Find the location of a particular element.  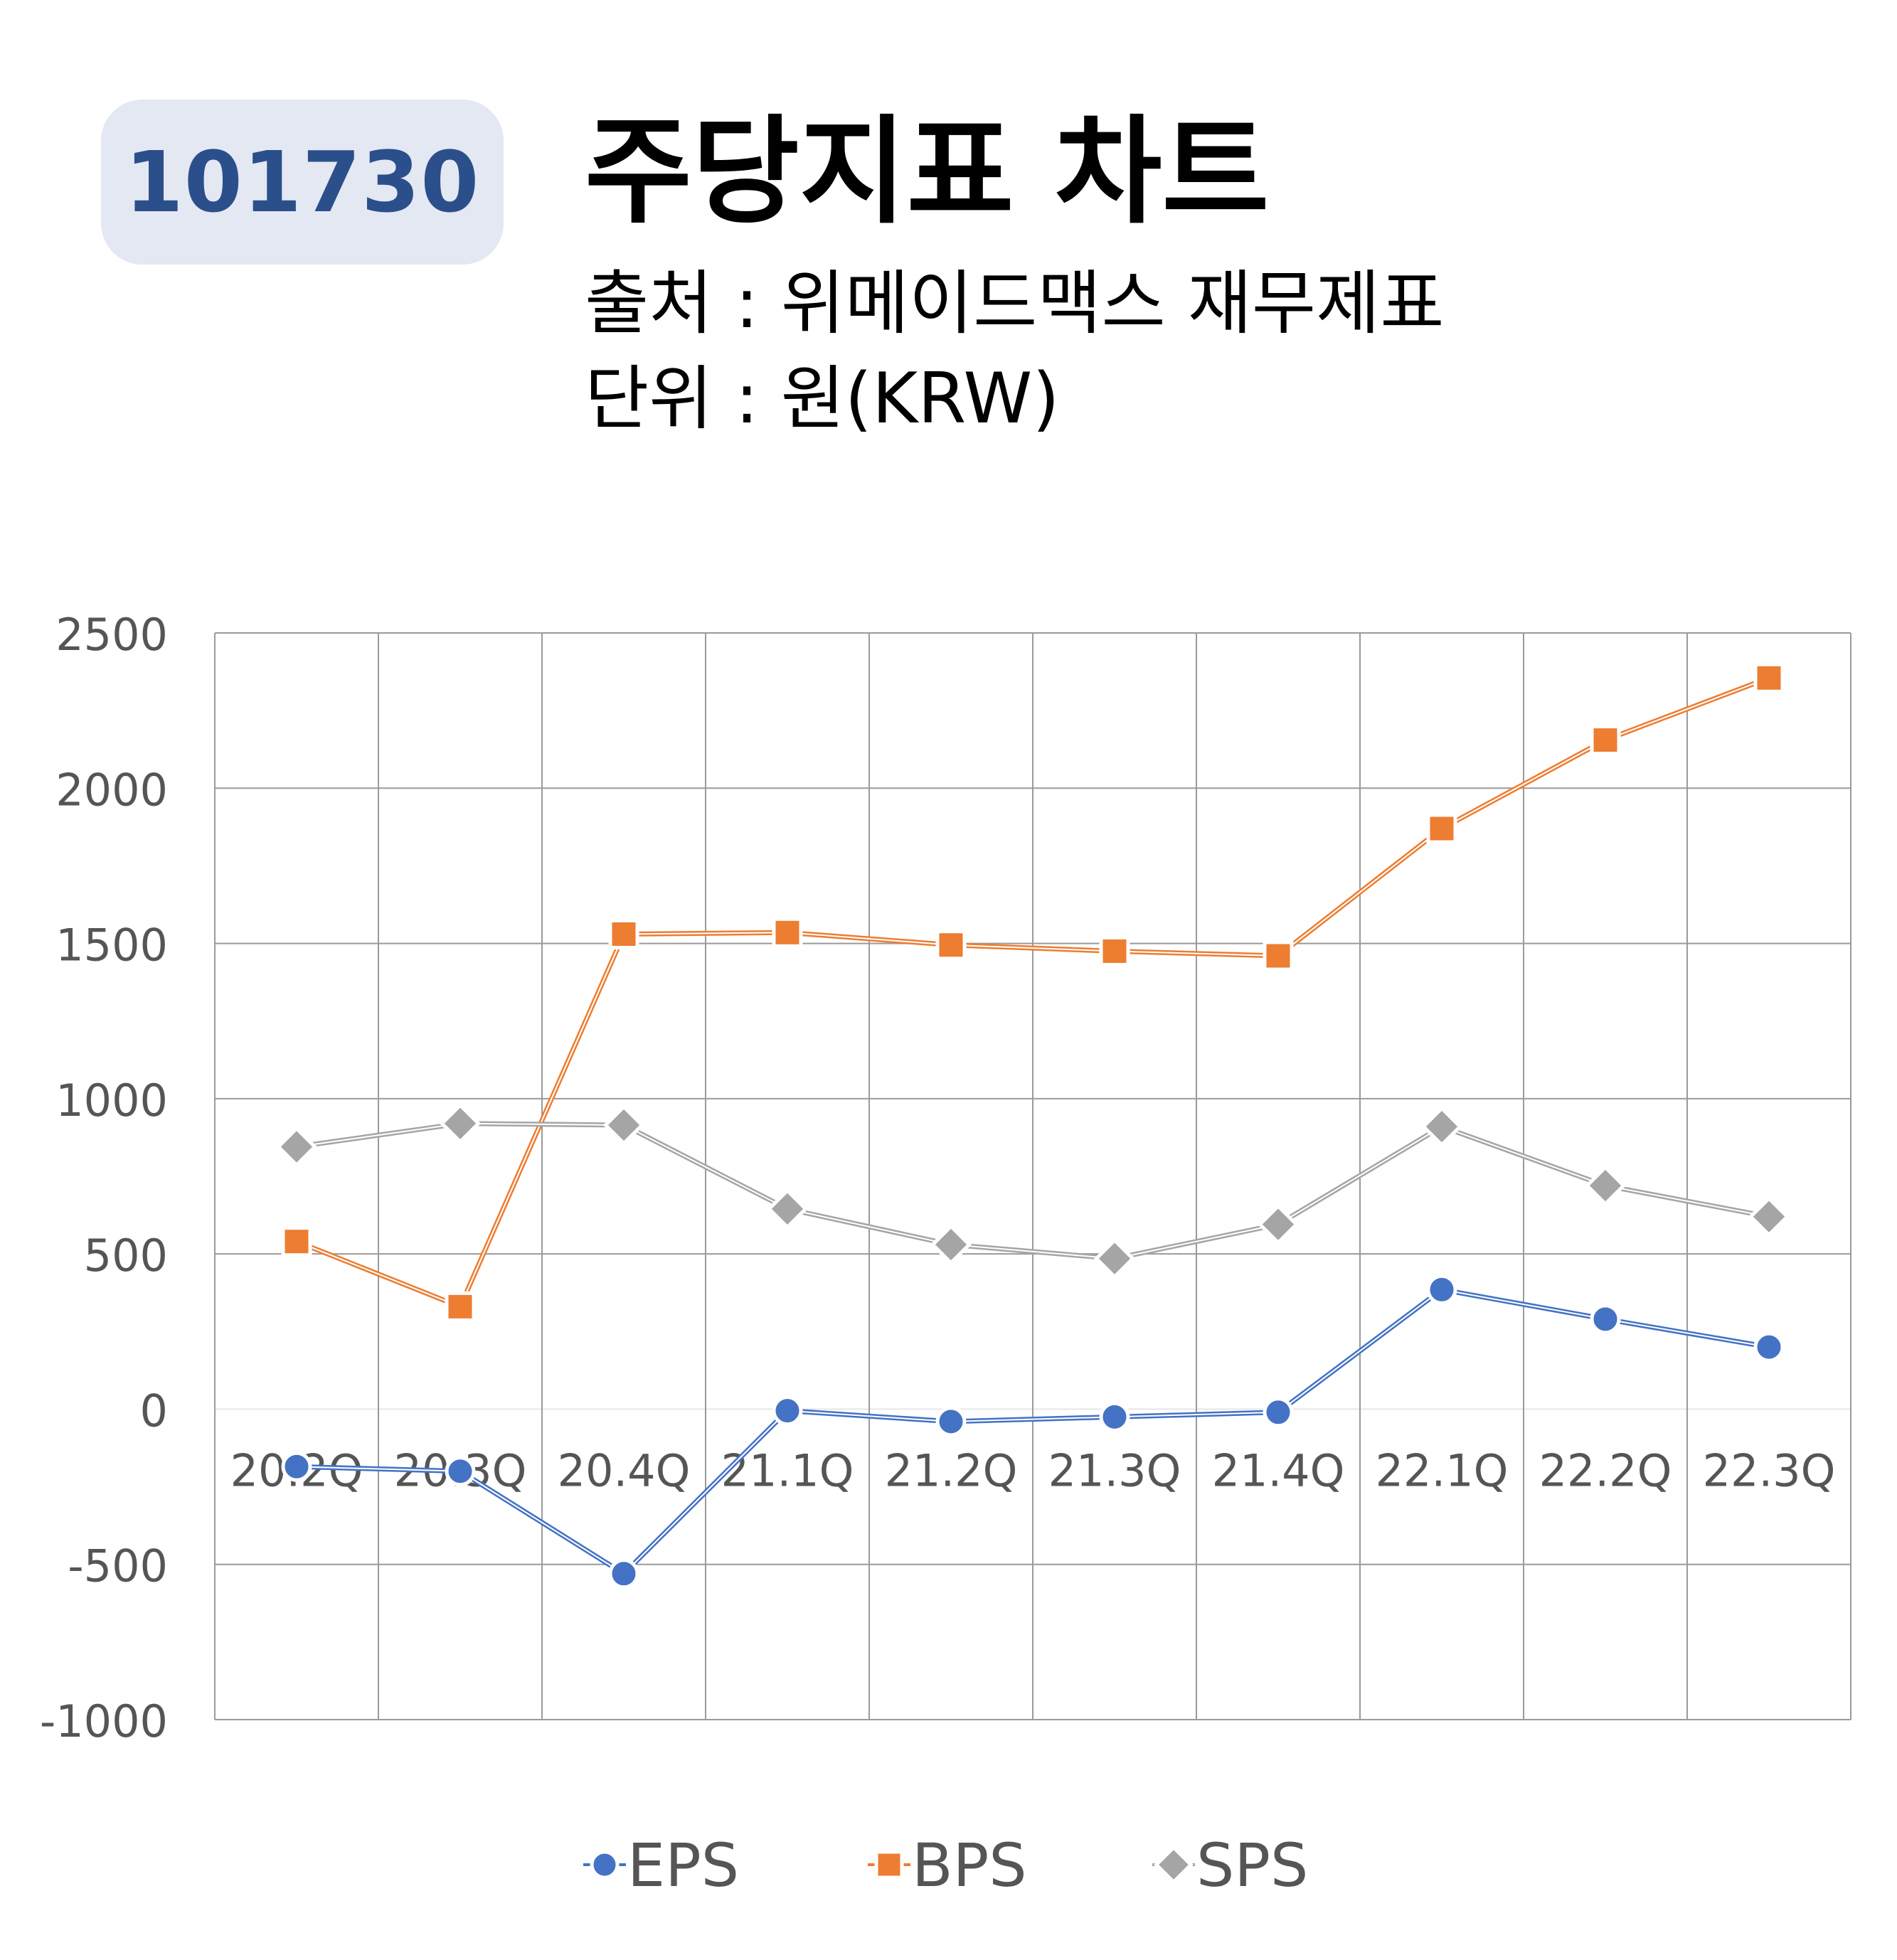

y-tick-label: 0 is located at coordinates (154, 1411).